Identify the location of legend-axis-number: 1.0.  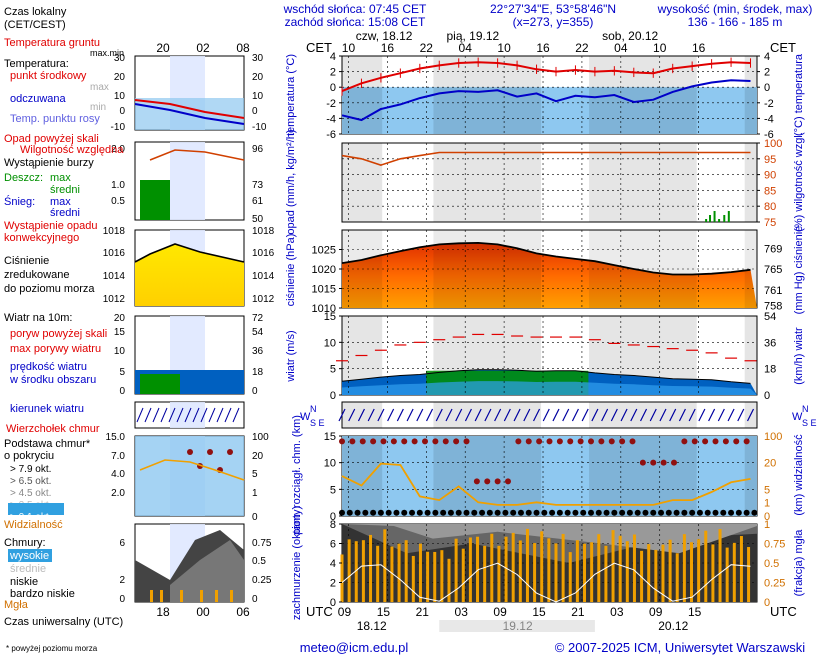
(118, 185).